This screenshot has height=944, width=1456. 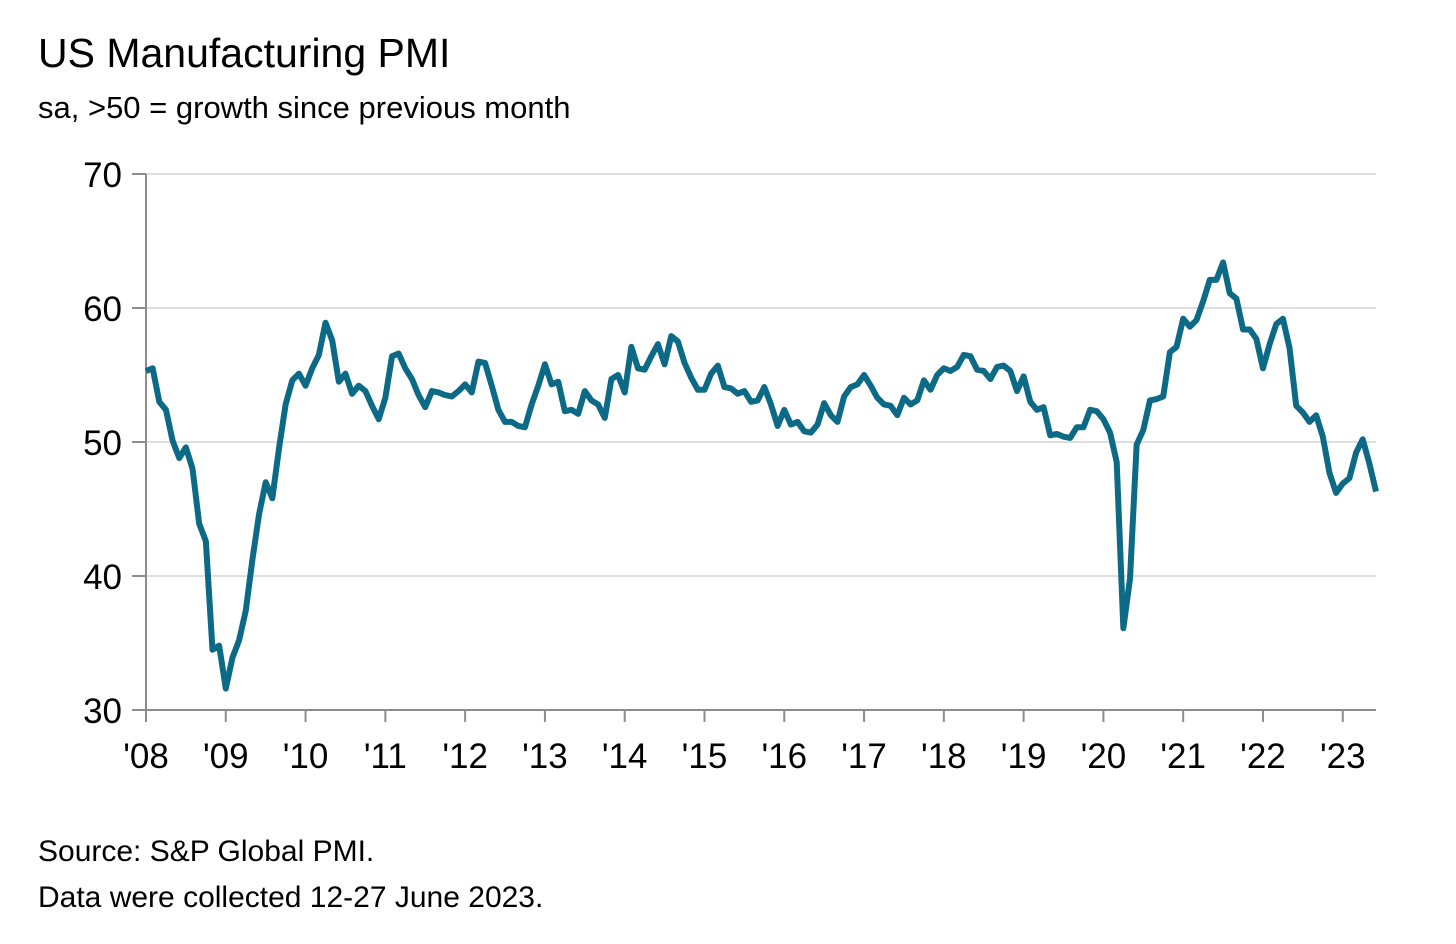 What do you see at coordinates (102, 443) in the screenshot?
I see `y-tick-label: 50` at bounding box center [102, 443].